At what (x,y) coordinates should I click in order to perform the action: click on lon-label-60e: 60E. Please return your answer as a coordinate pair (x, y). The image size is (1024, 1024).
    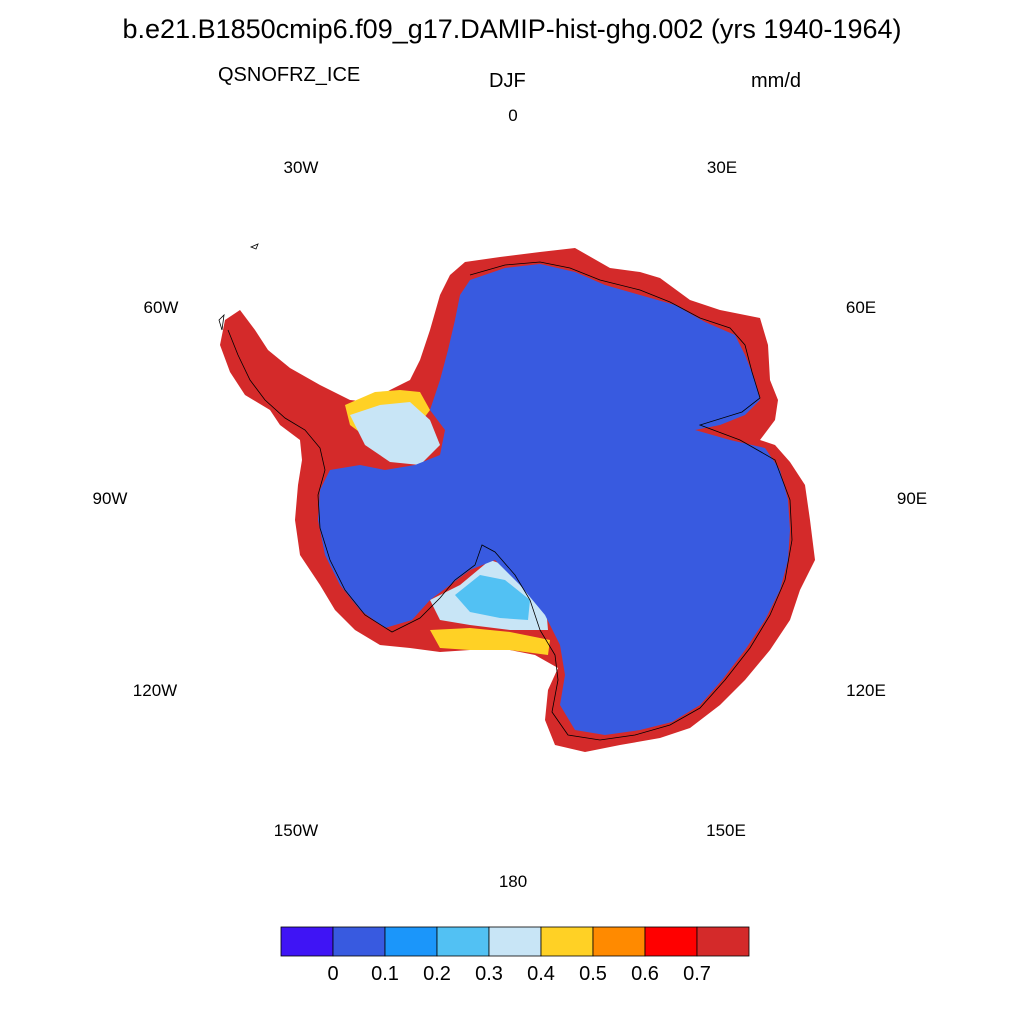
    Looking at the image, I should click on (861, 307).